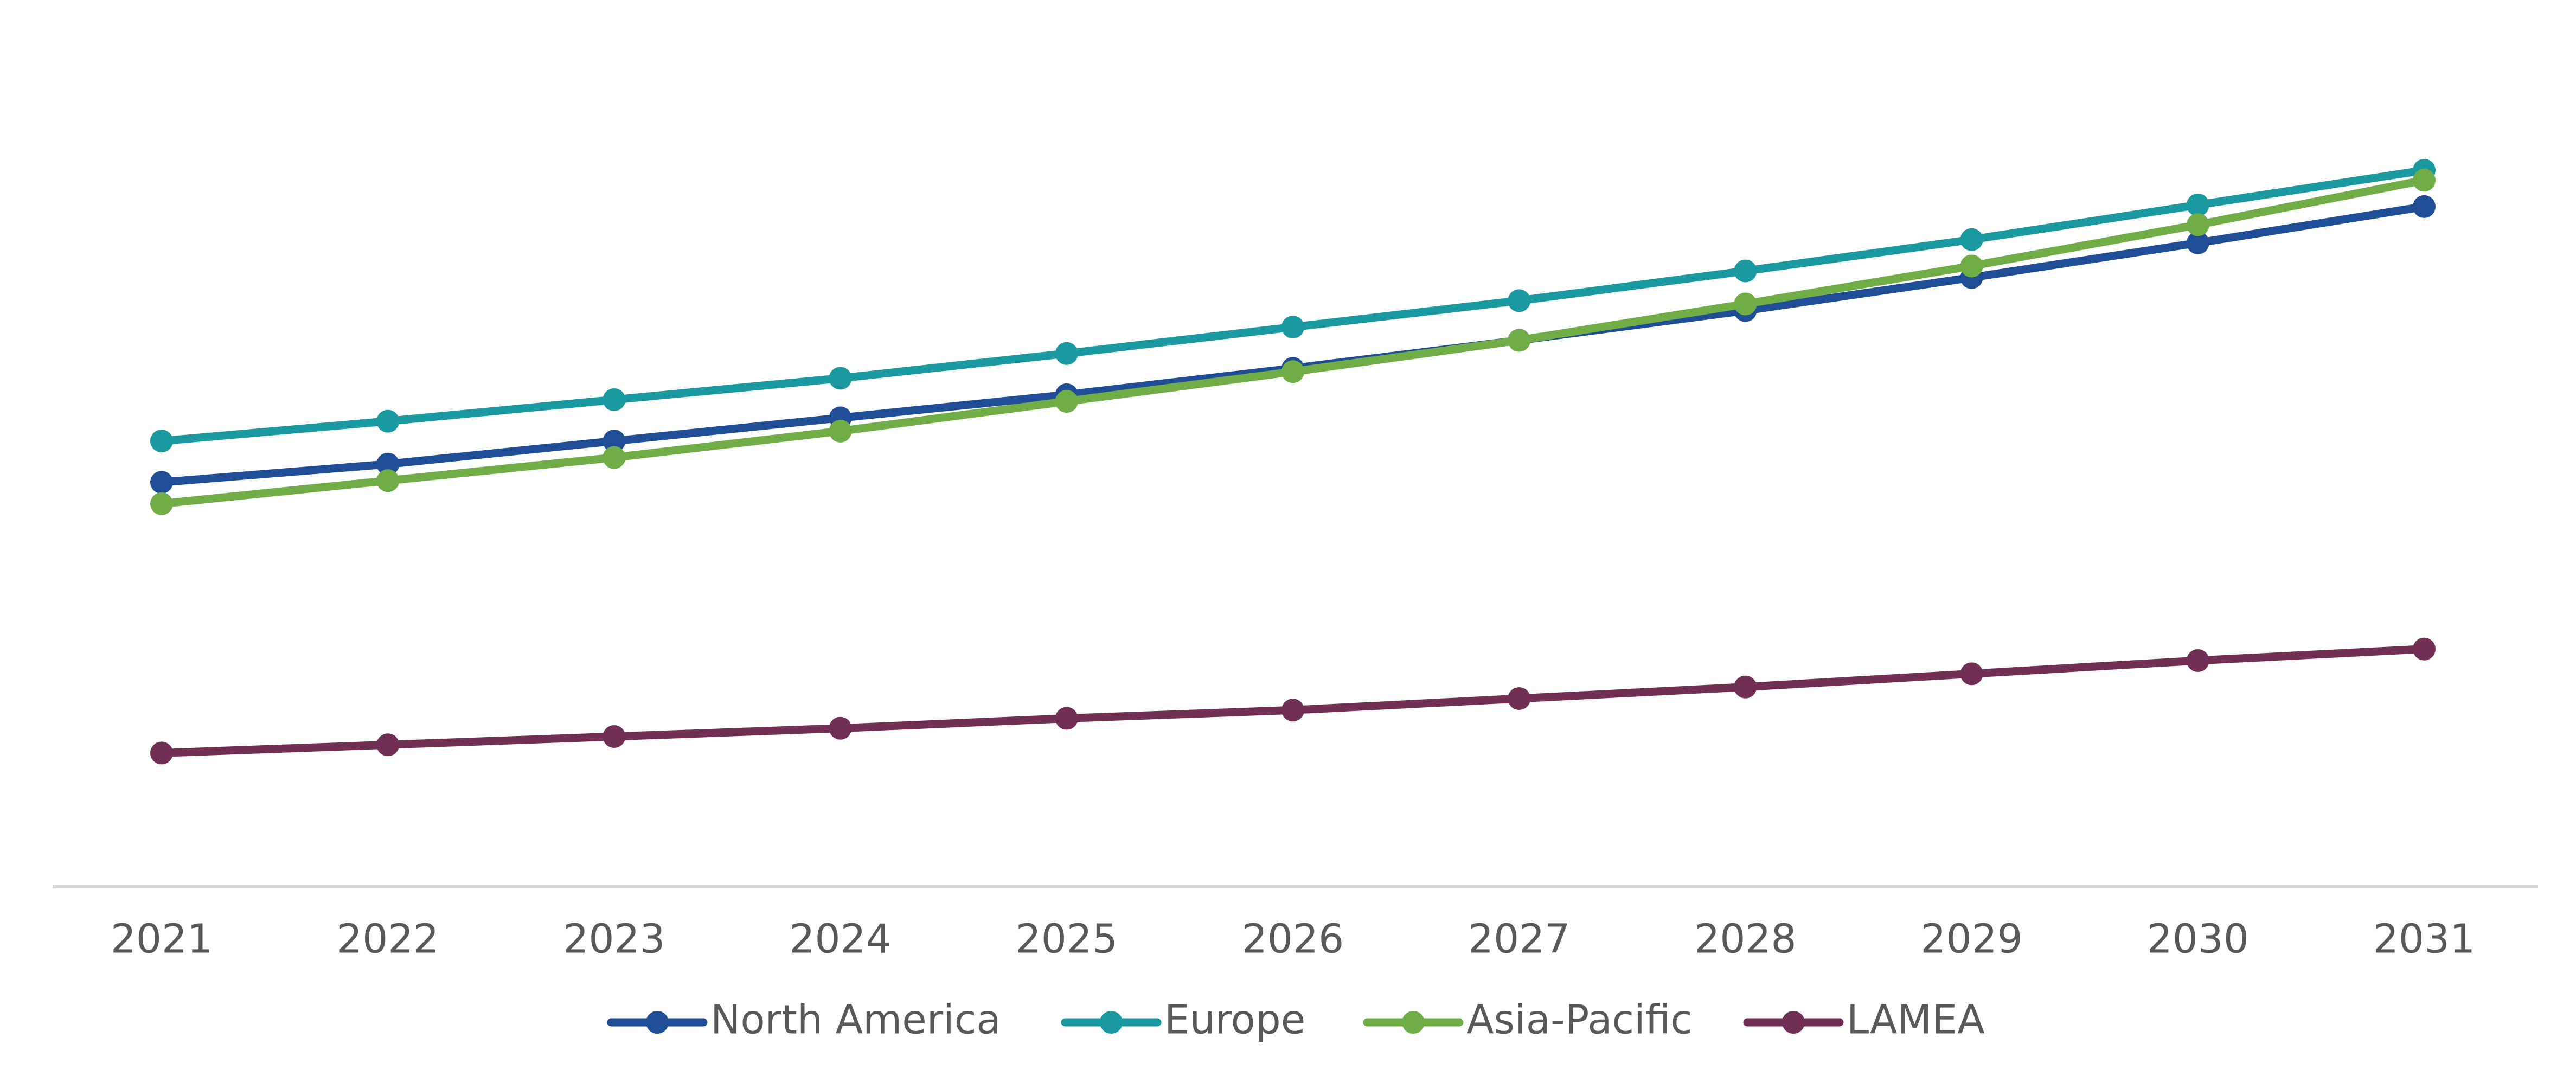 This screenshot has width=2576, height=1082. Describe the element at coordinates (2424, 939) in the screenshot. I see `x-tick-label: 2031` at that location.